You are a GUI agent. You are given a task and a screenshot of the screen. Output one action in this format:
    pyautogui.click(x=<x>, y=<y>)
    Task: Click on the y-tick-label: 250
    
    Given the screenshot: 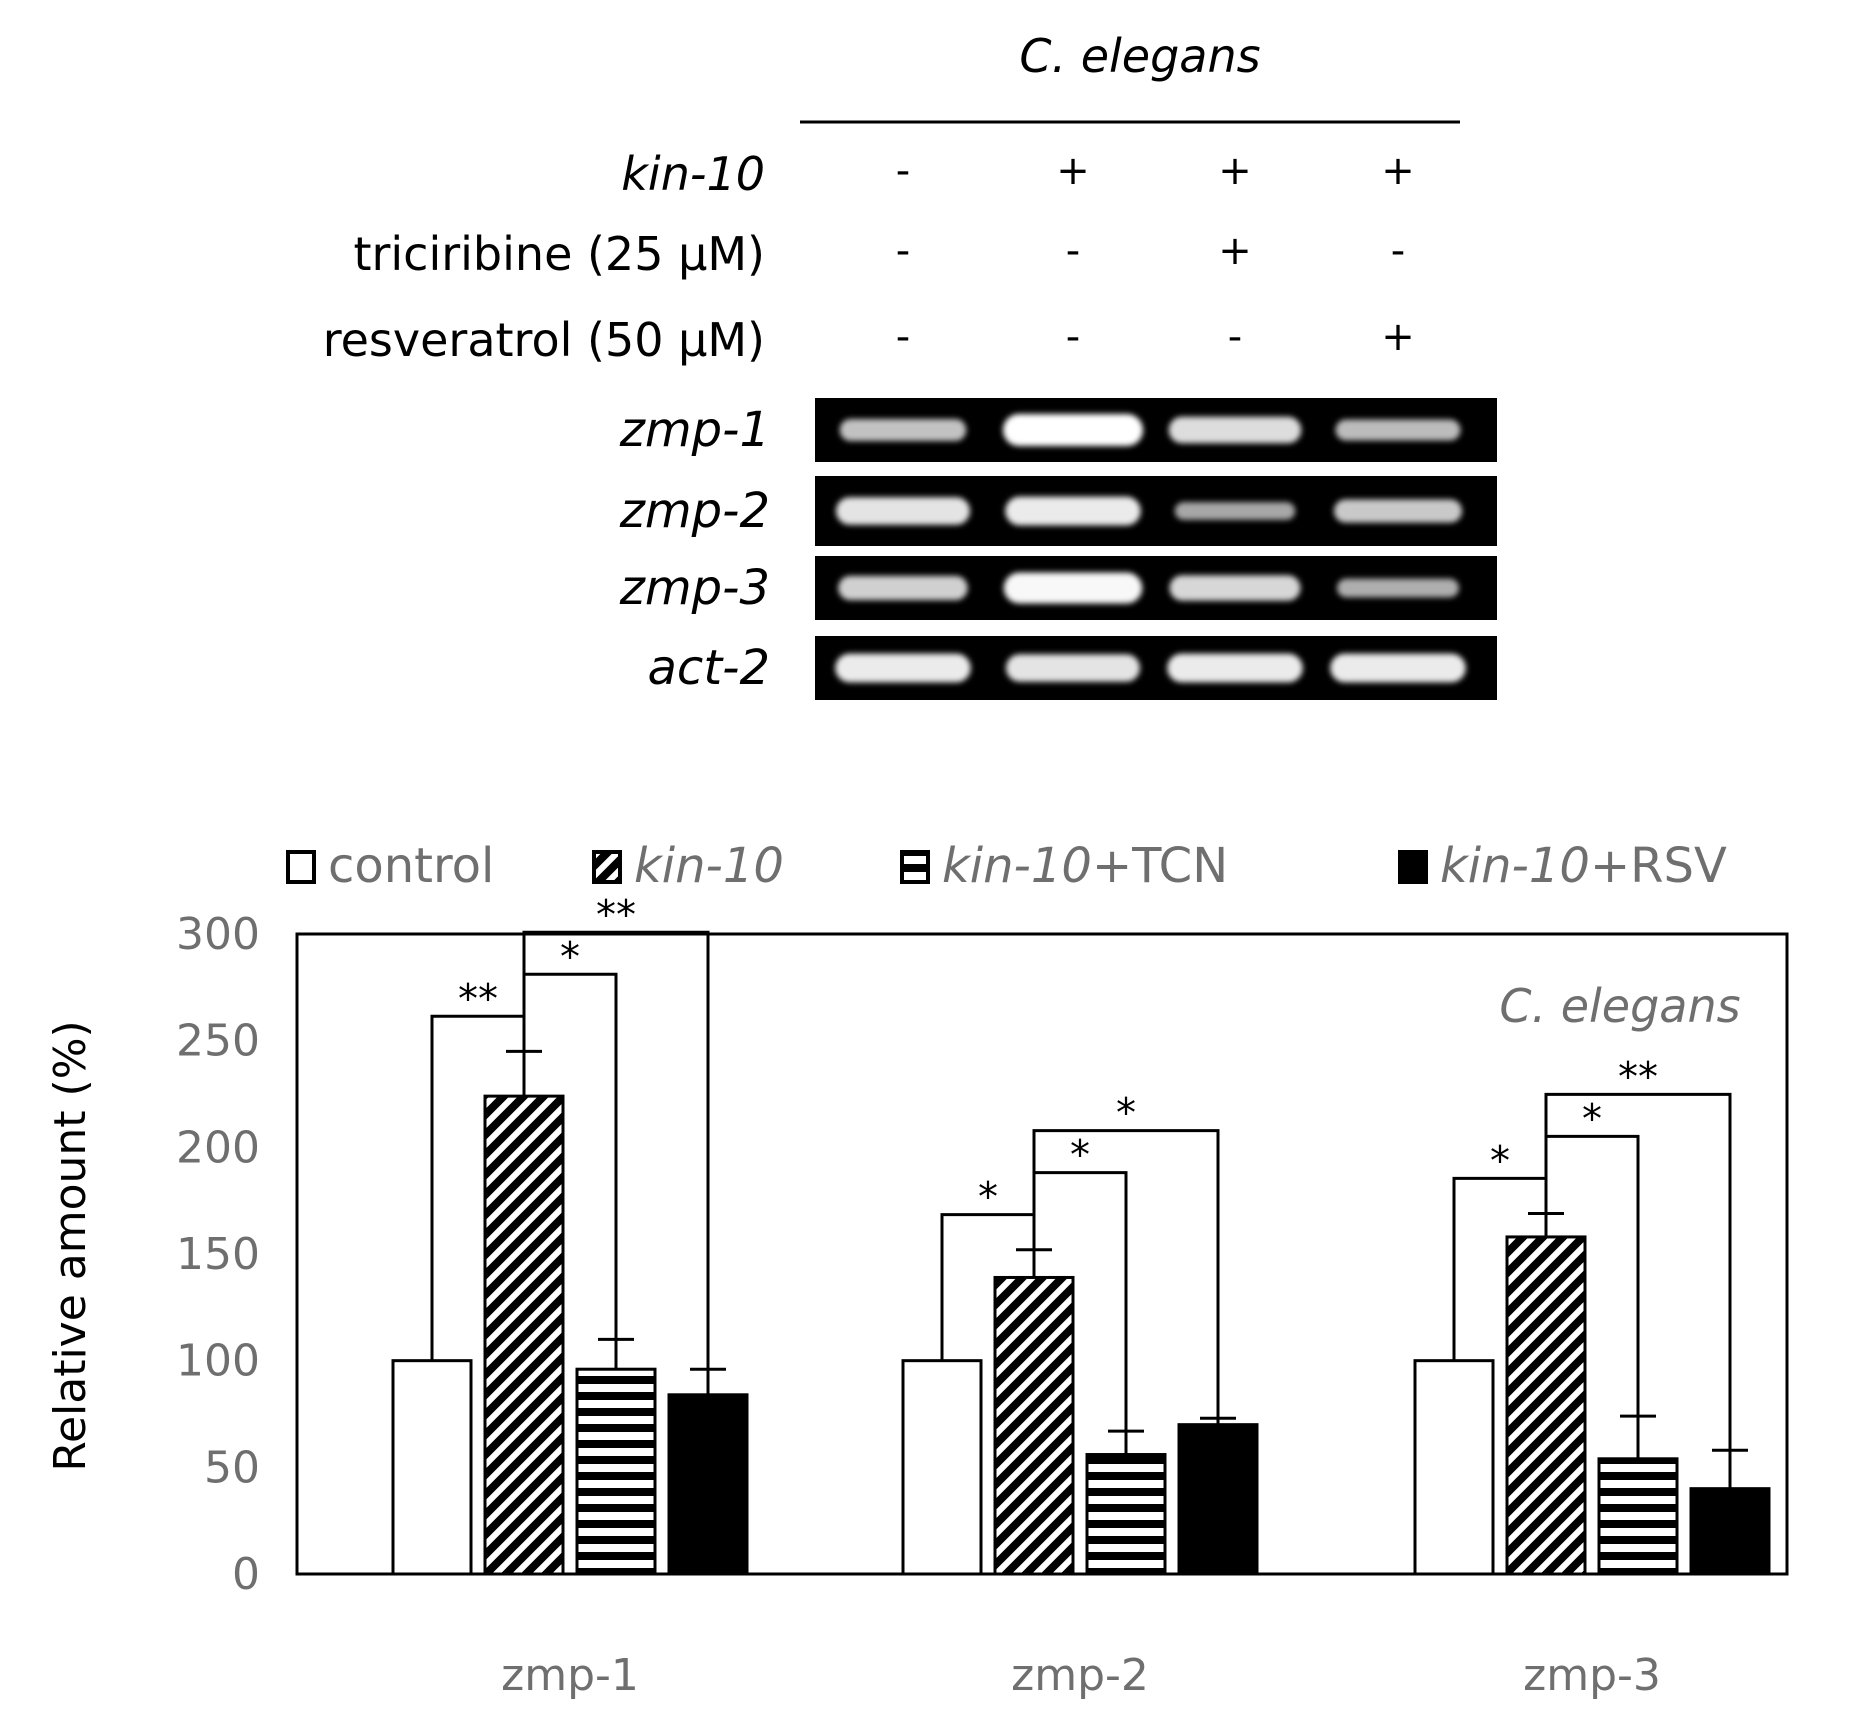 What is the action you would take?
    pyautogui.click(x=218, y=1041)
    